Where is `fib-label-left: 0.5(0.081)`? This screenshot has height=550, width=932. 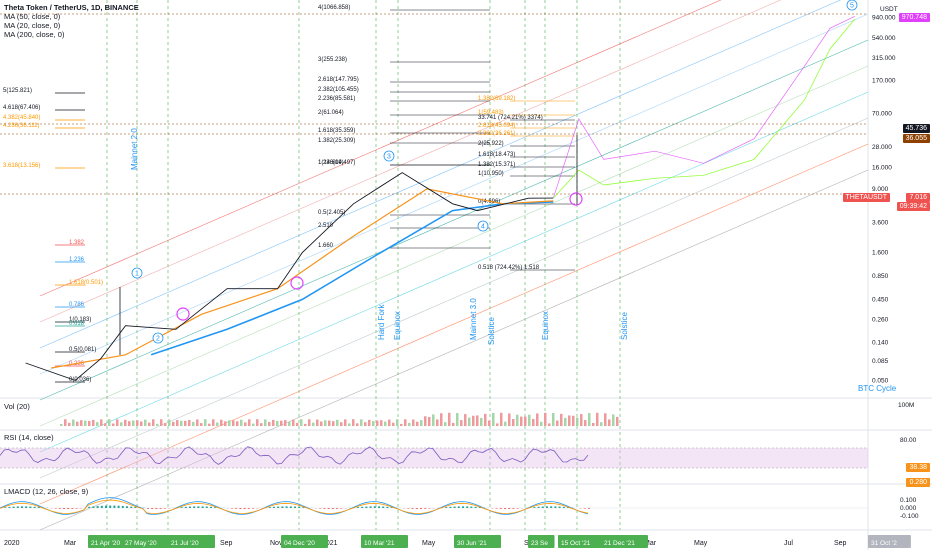 fib-label-left: 0.5(0.081) is located at coordinates (82, 350).